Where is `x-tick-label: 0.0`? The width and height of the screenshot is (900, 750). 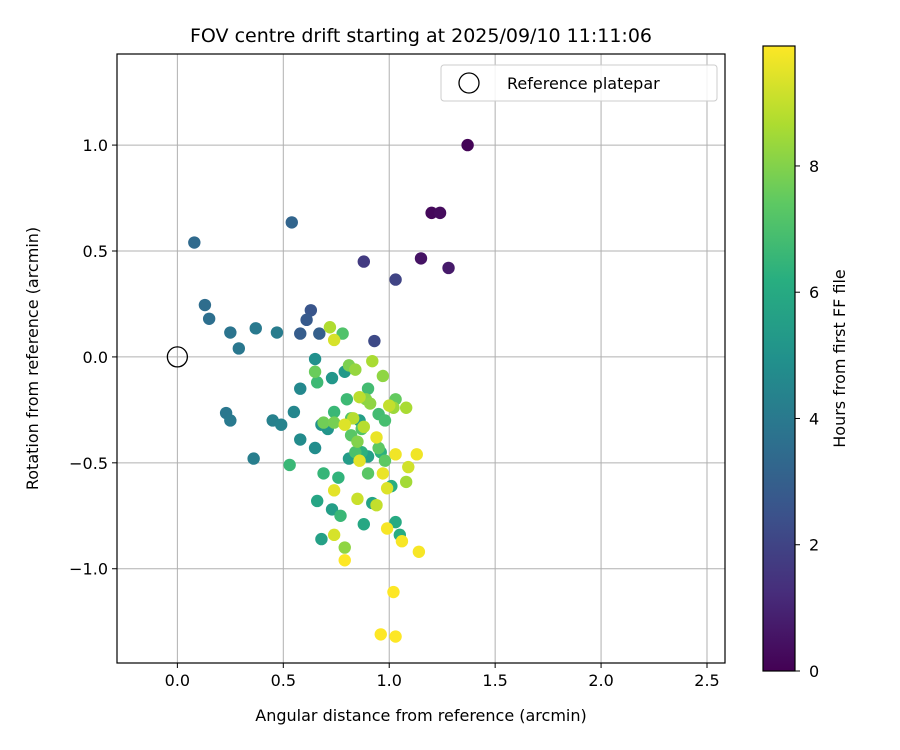
x-tick-label: 0.0 is located at coordinates (177, 680).